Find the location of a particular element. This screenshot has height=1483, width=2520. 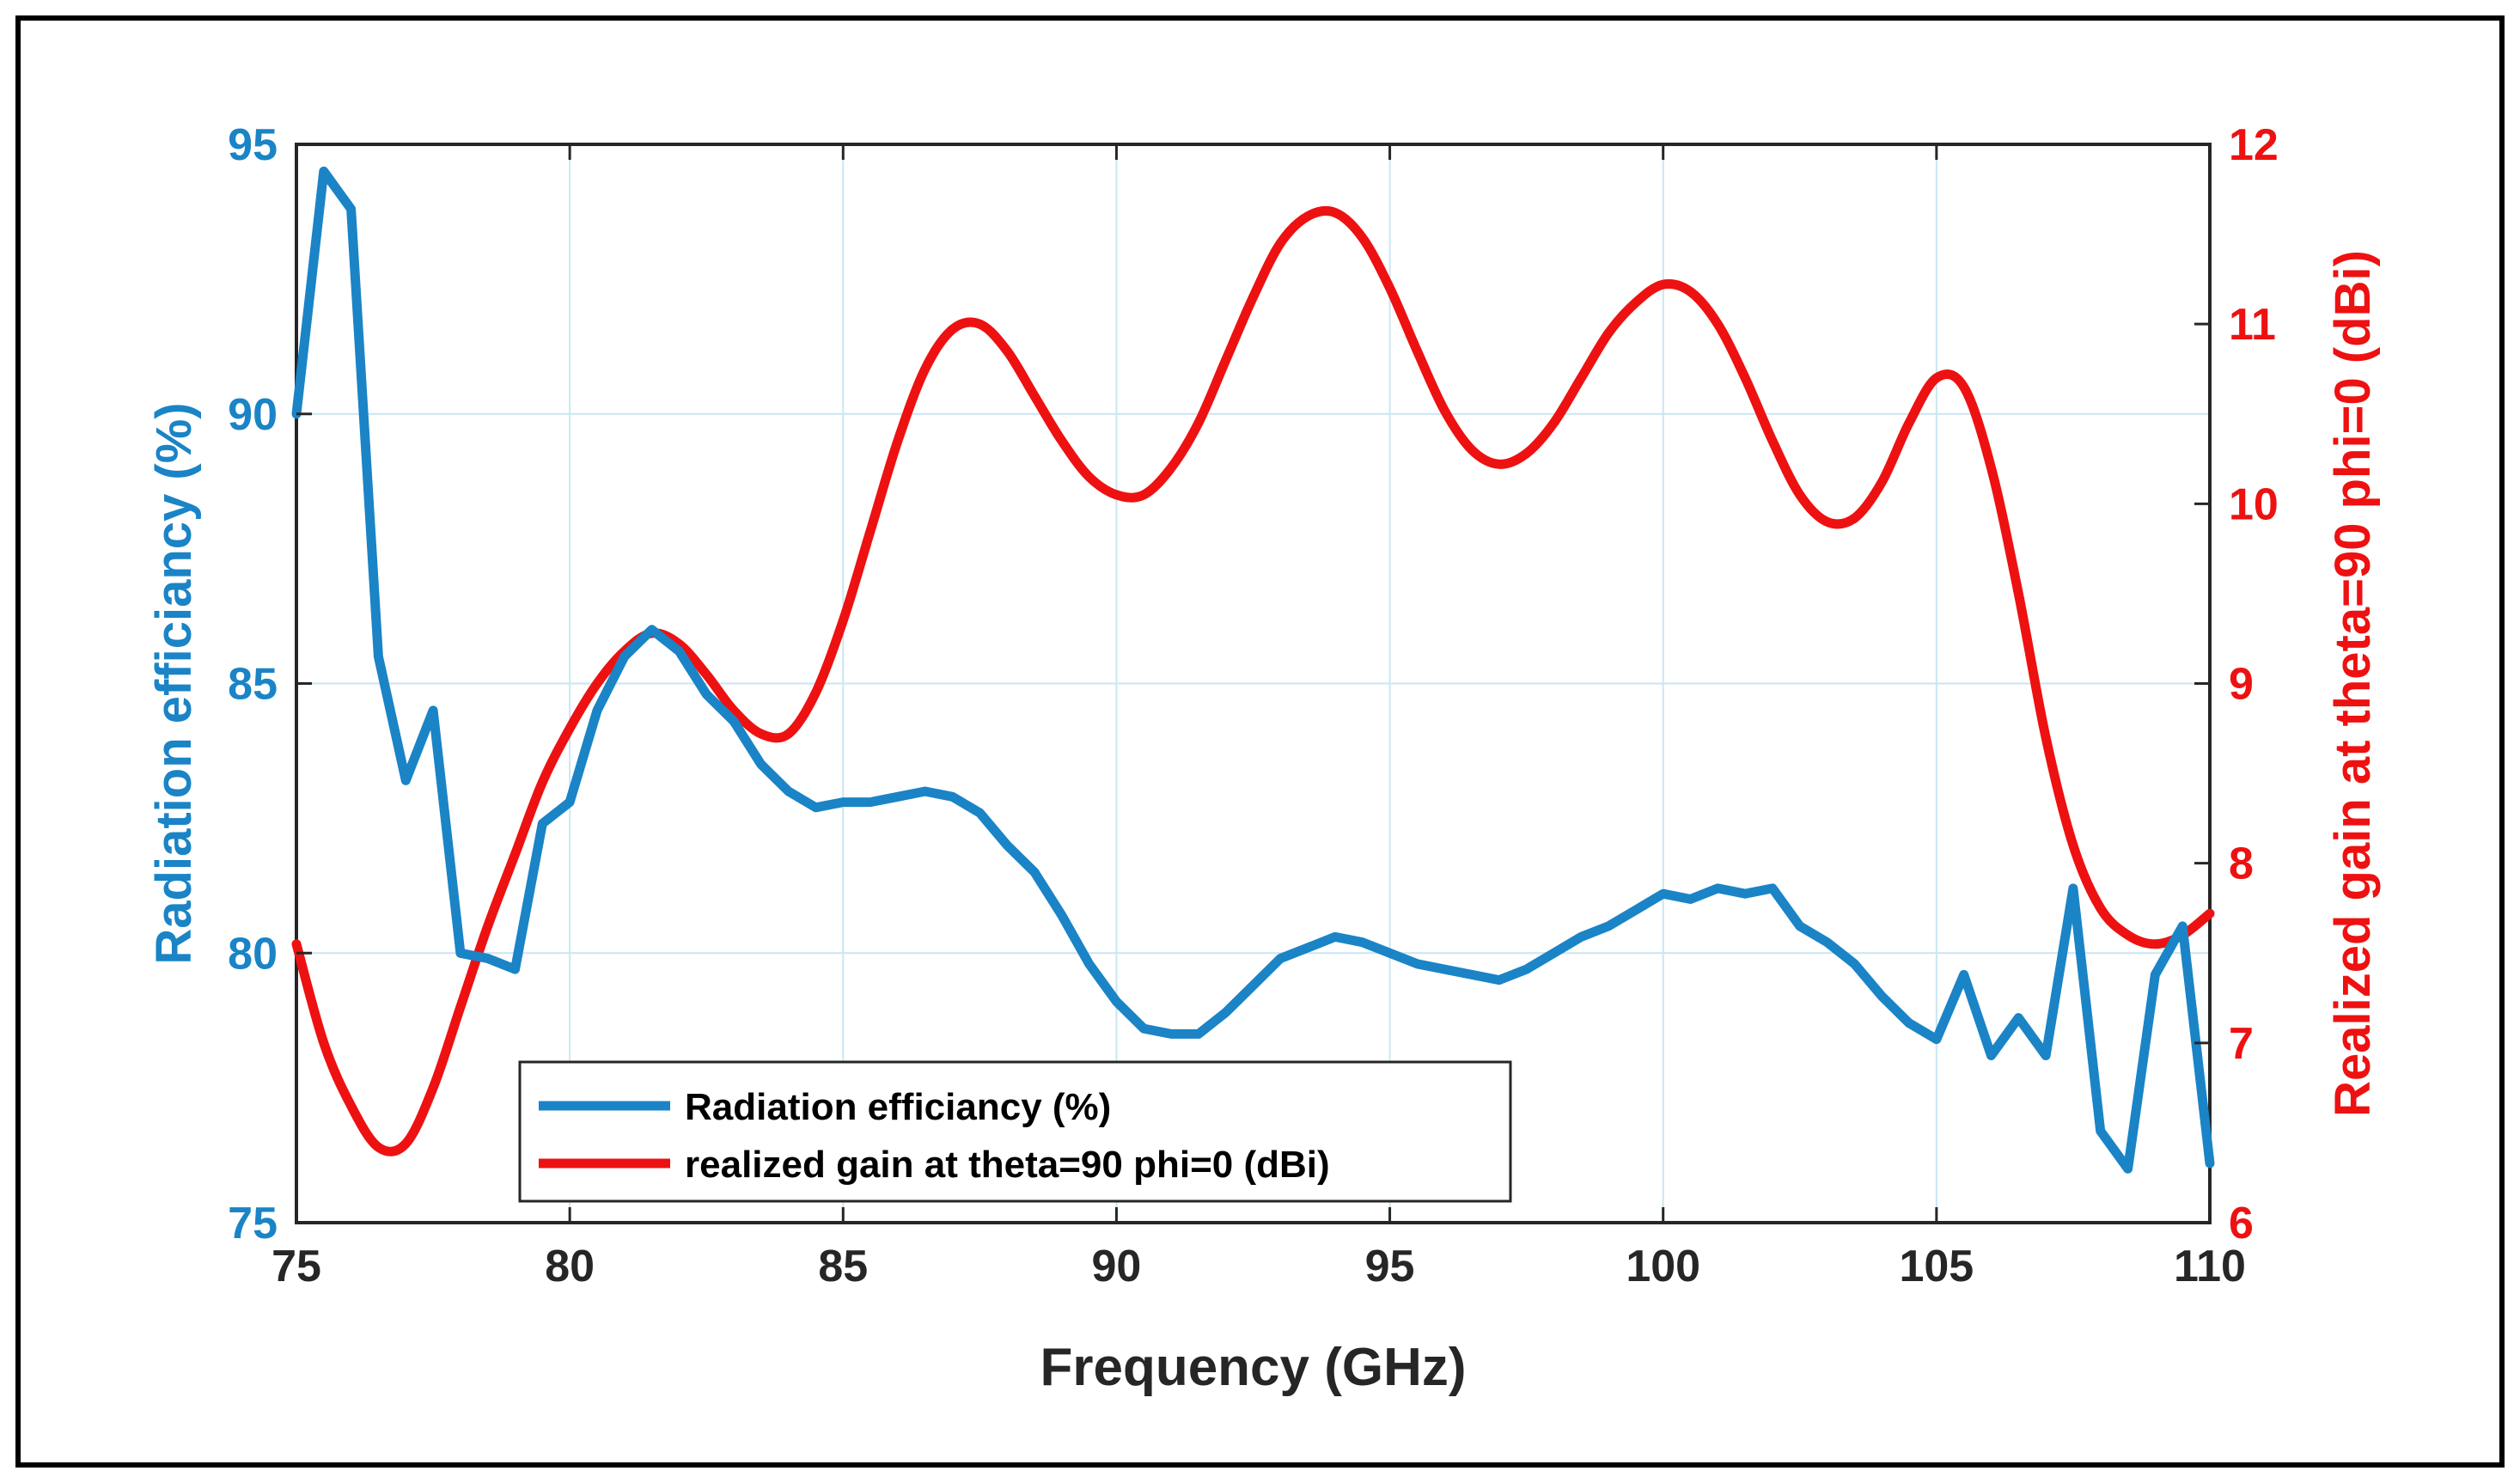

y-right-tick-label: 12 is located at coordinates (2254, 145).